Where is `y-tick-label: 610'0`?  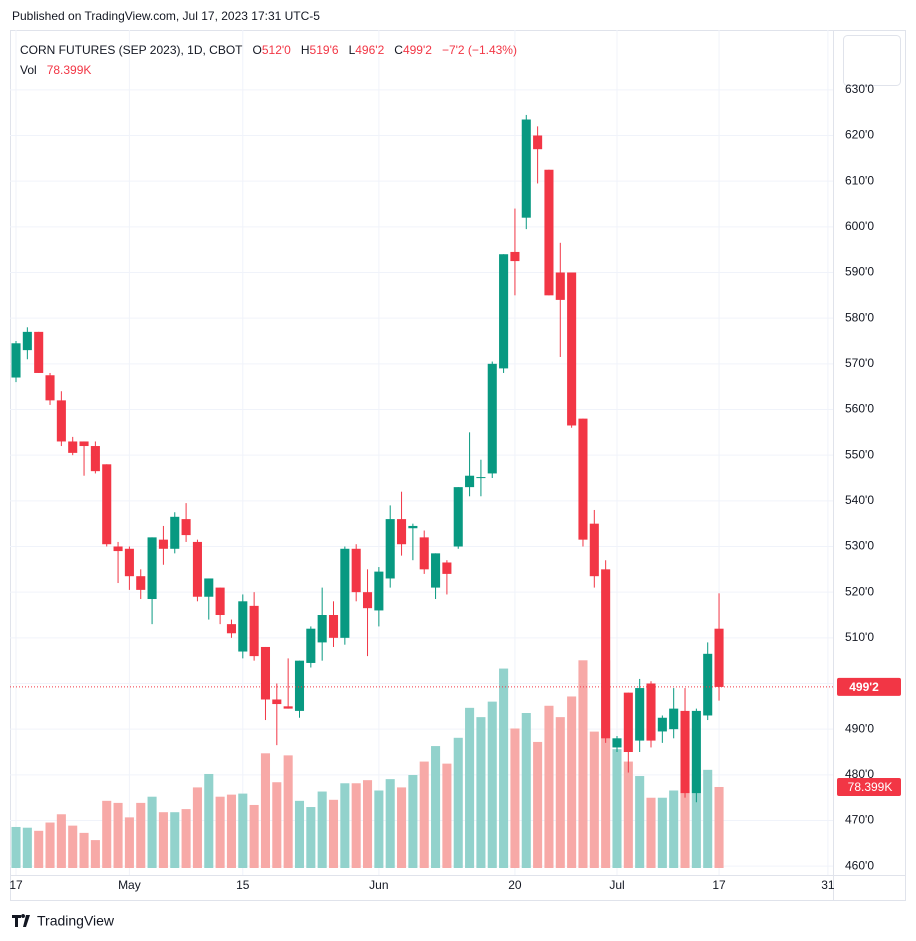 y-tick-label: 610'0 is located at coordinates (859, 180).